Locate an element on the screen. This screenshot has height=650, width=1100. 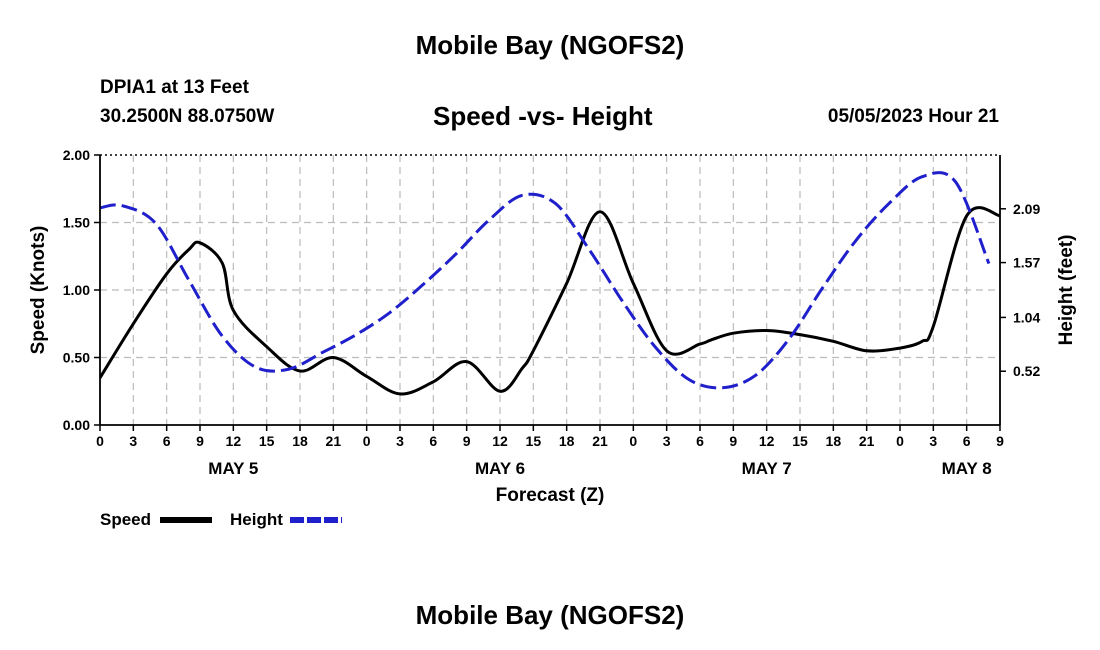
x-day-label: MAY 5 is located at coordinates (233, 468).